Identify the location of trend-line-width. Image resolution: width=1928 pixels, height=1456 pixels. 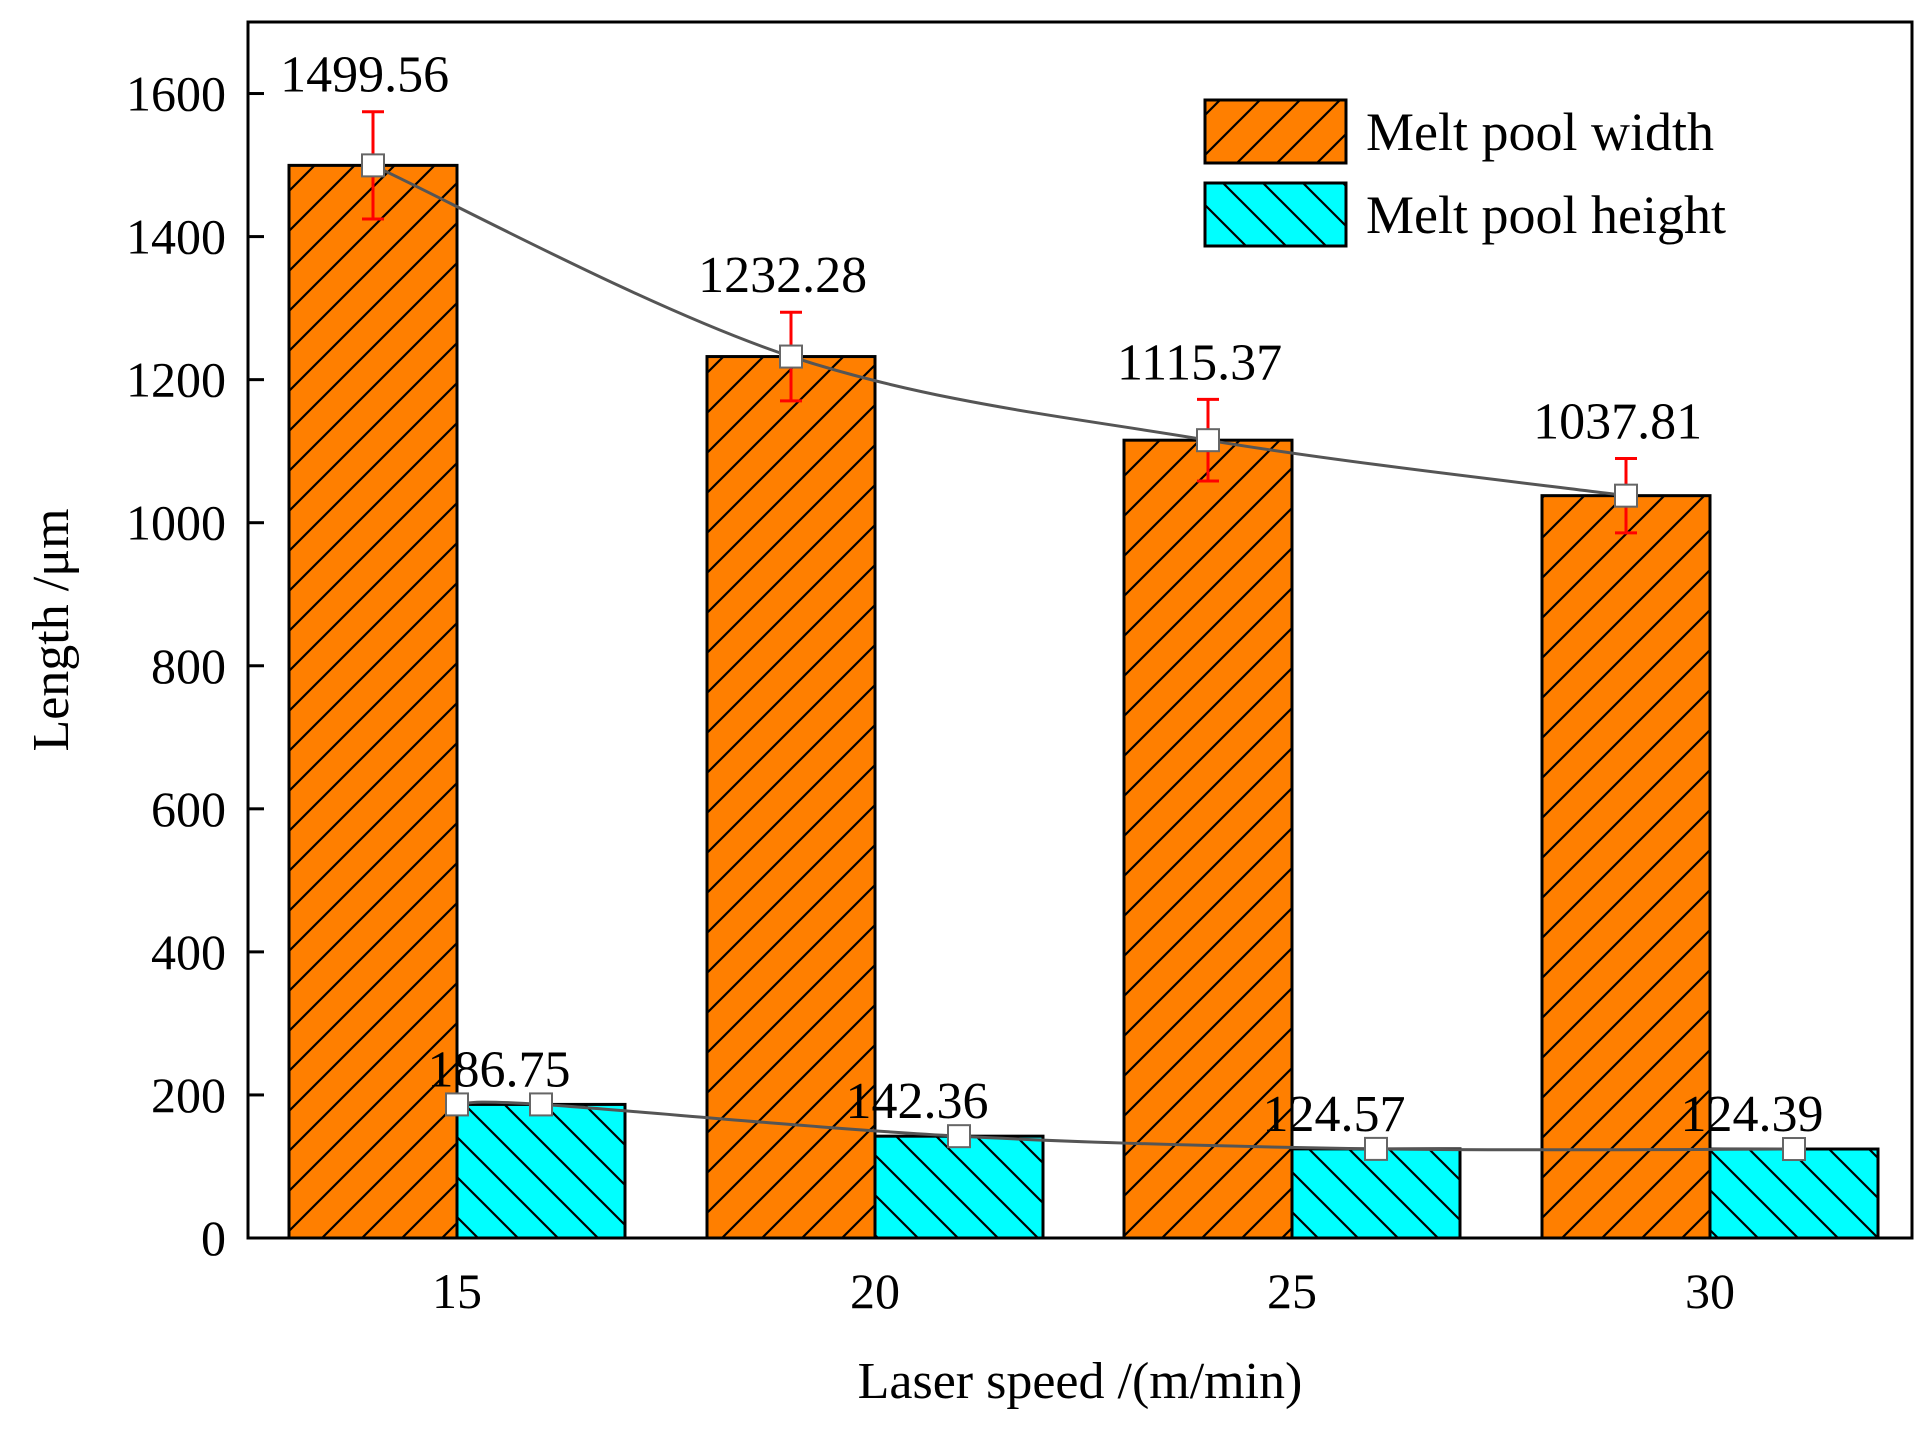
(999, 331).